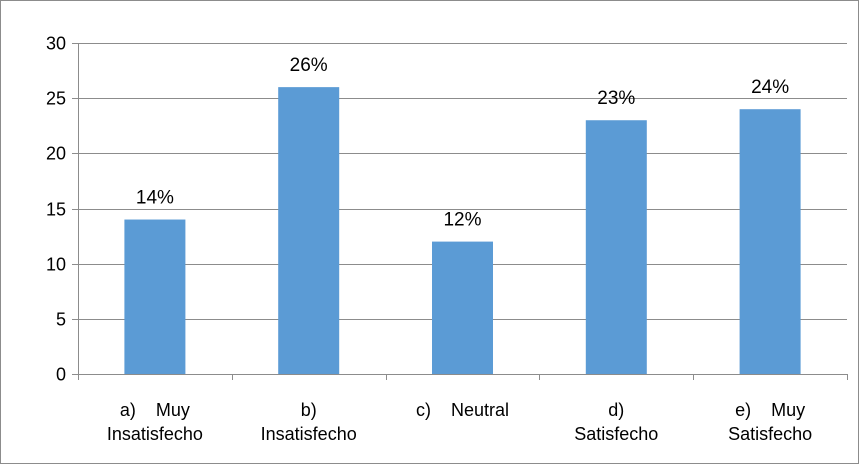  I want to click on y-tick-label-15: 15, so click(56, 210).